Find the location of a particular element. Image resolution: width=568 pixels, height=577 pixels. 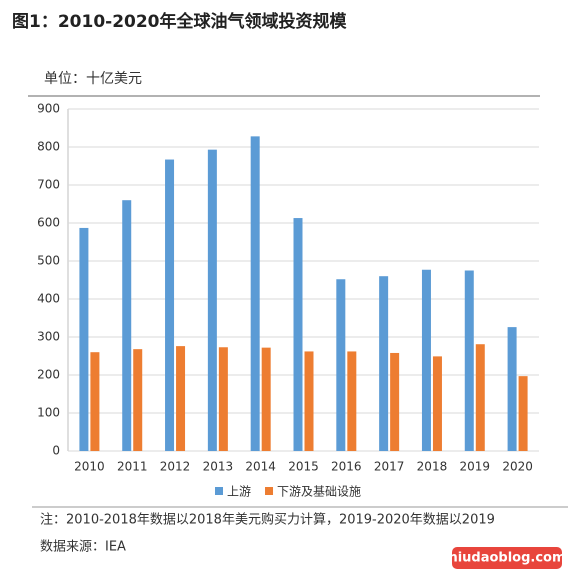

x-tick-label: 2018 is located at coordinates (432, 467).